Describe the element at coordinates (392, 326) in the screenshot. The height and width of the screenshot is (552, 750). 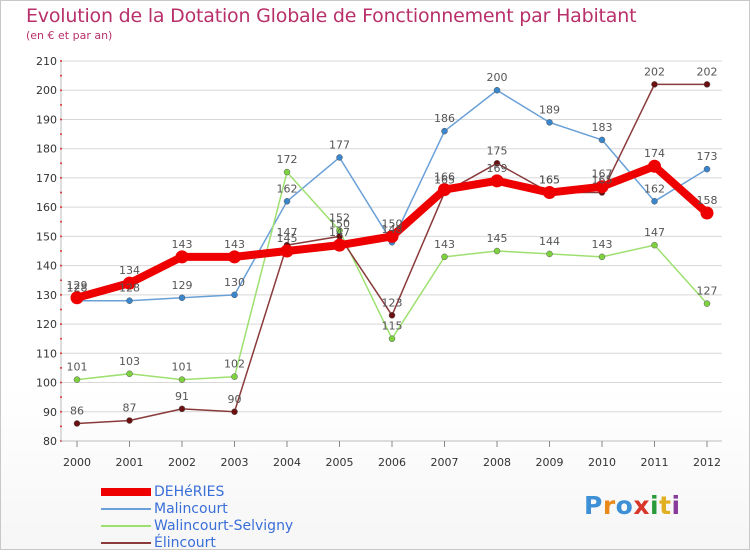
I see `data-label: 115` at that location.